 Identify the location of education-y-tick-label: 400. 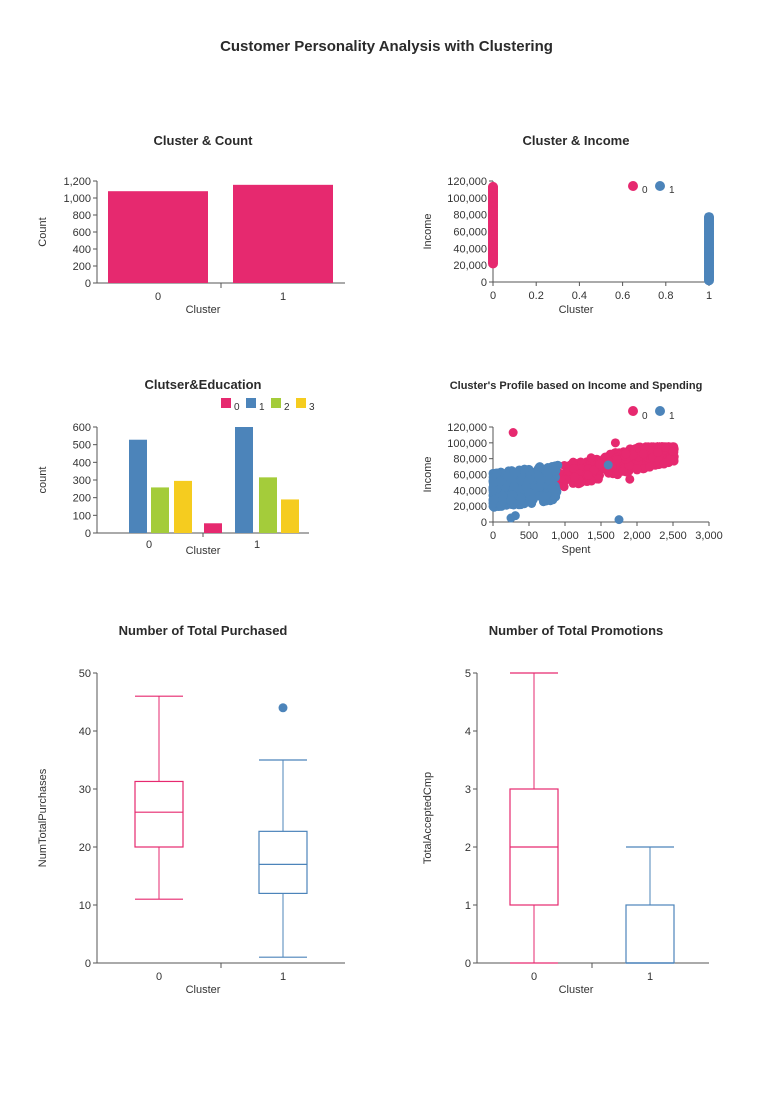
(82, 463).